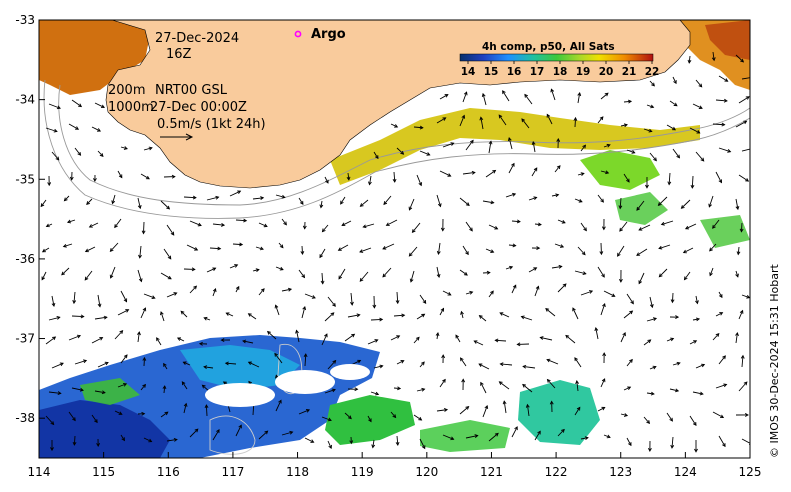 Image resolution: width=791 pixels, height=492 pixels. What do you see at coordinates (556, 472) in the screenshot?
I see `lon-tick-label: 122` at bounding box center [556, 472].